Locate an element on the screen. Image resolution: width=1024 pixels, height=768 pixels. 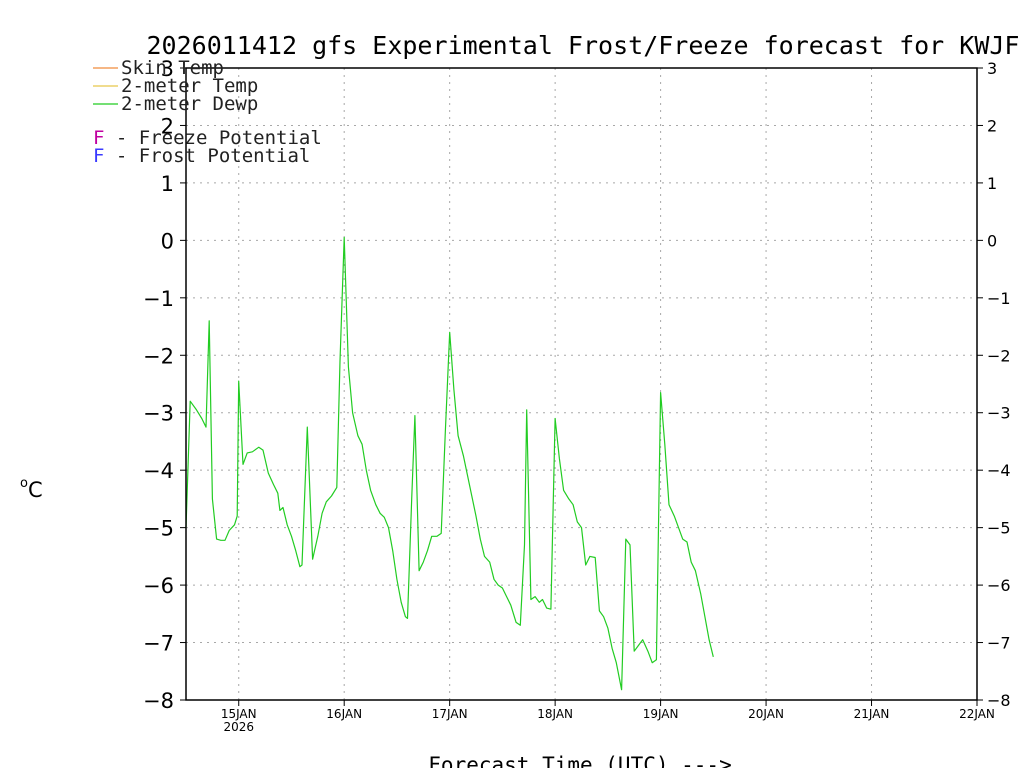
y-tick-label-left: 3 is located at coordinates (167, 69).